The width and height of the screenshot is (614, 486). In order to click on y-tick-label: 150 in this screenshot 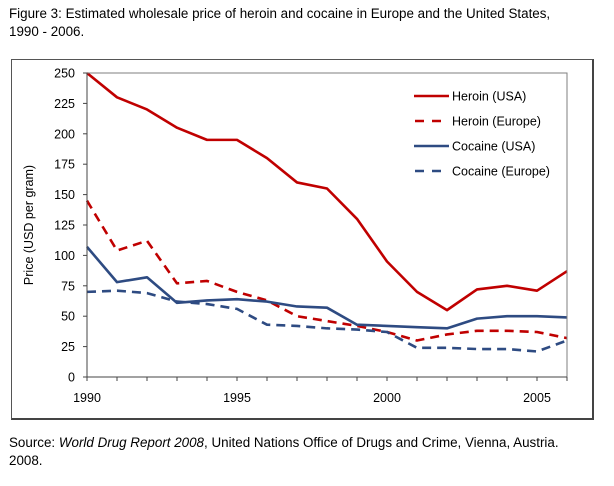, I will do `click(64, 195)`.